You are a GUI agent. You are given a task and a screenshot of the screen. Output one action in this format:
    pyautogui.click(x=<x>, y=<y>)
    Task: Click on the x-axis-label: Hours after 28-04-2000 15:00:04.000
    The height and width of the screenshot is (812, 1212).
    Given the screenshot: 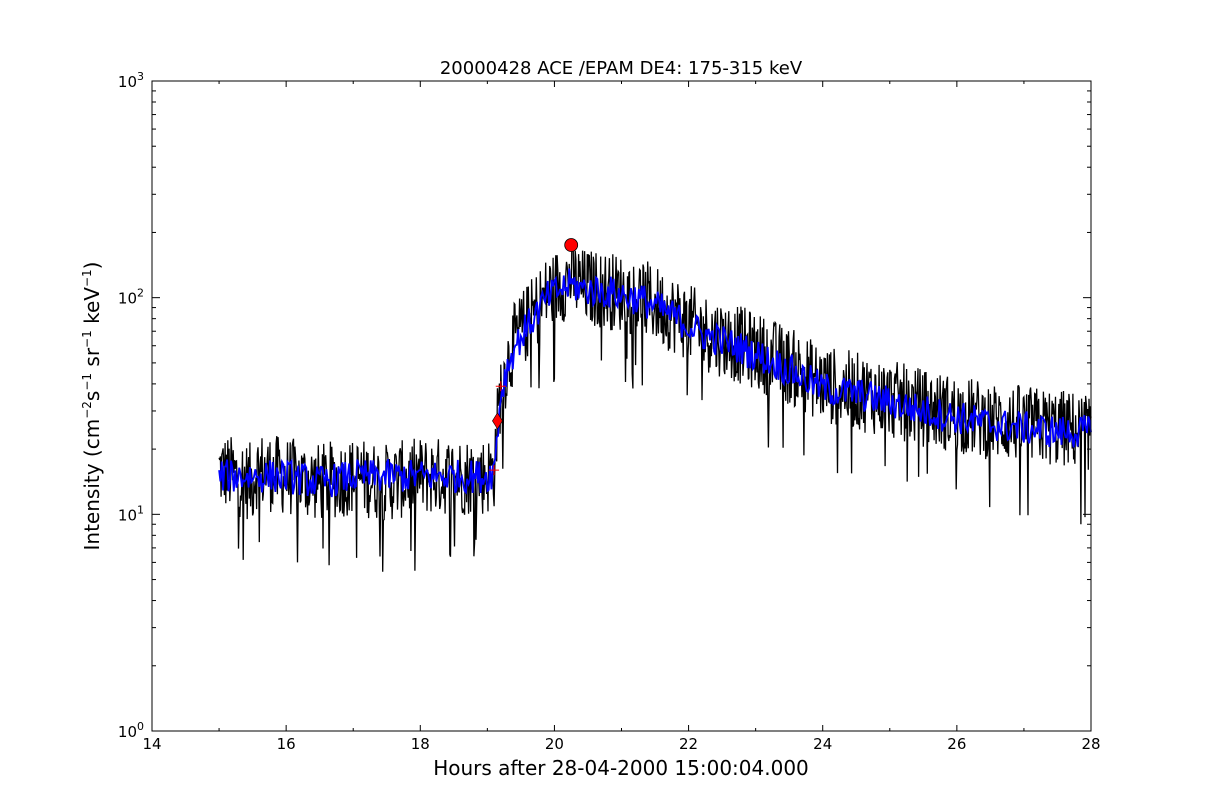 What is the action you would take?
    pyautogui.click(x=621, y=768)
    